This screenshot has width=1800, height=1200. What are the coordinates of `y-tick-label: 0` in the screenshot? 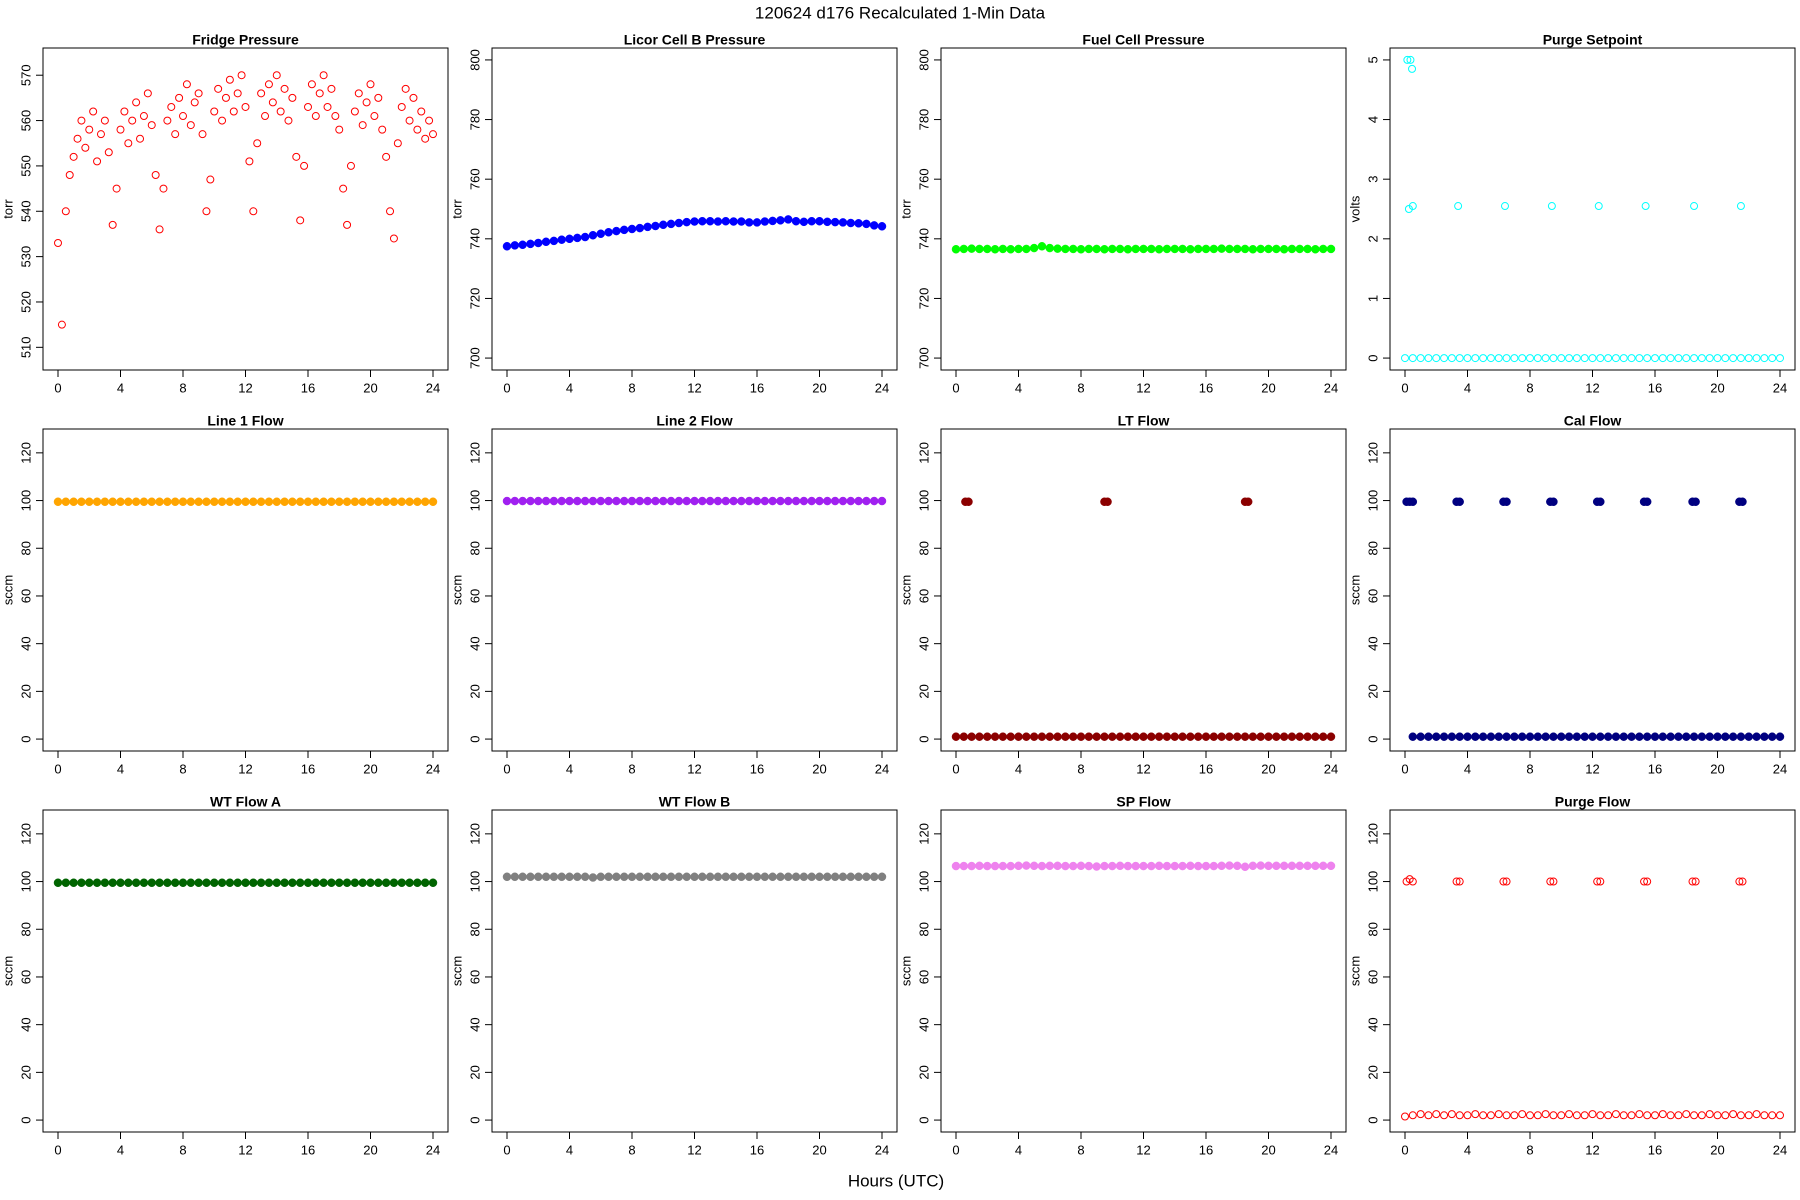 It's located at (923, 738).